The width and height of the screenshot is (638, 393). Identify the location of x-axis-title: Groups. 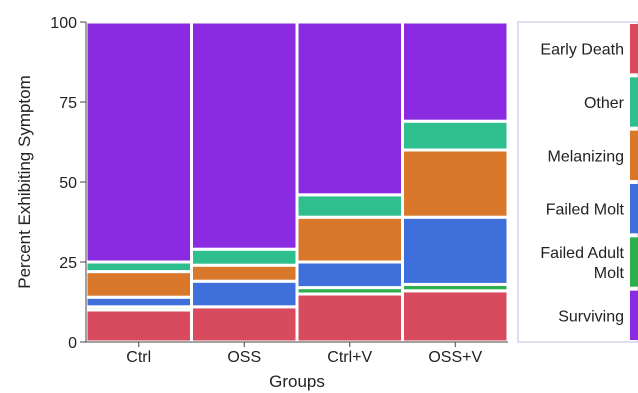
(297, 381).